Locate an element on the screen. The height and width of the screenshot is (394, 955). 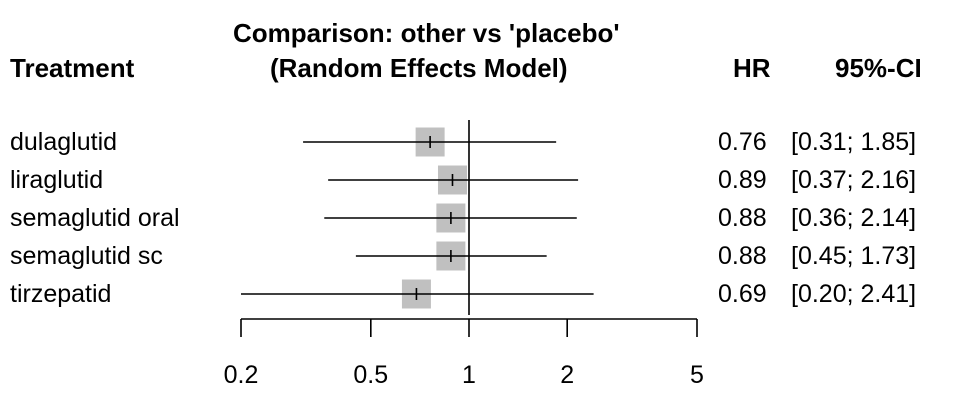
ci-value: [0.45; 1.73] is located at coordinates (854, 256).